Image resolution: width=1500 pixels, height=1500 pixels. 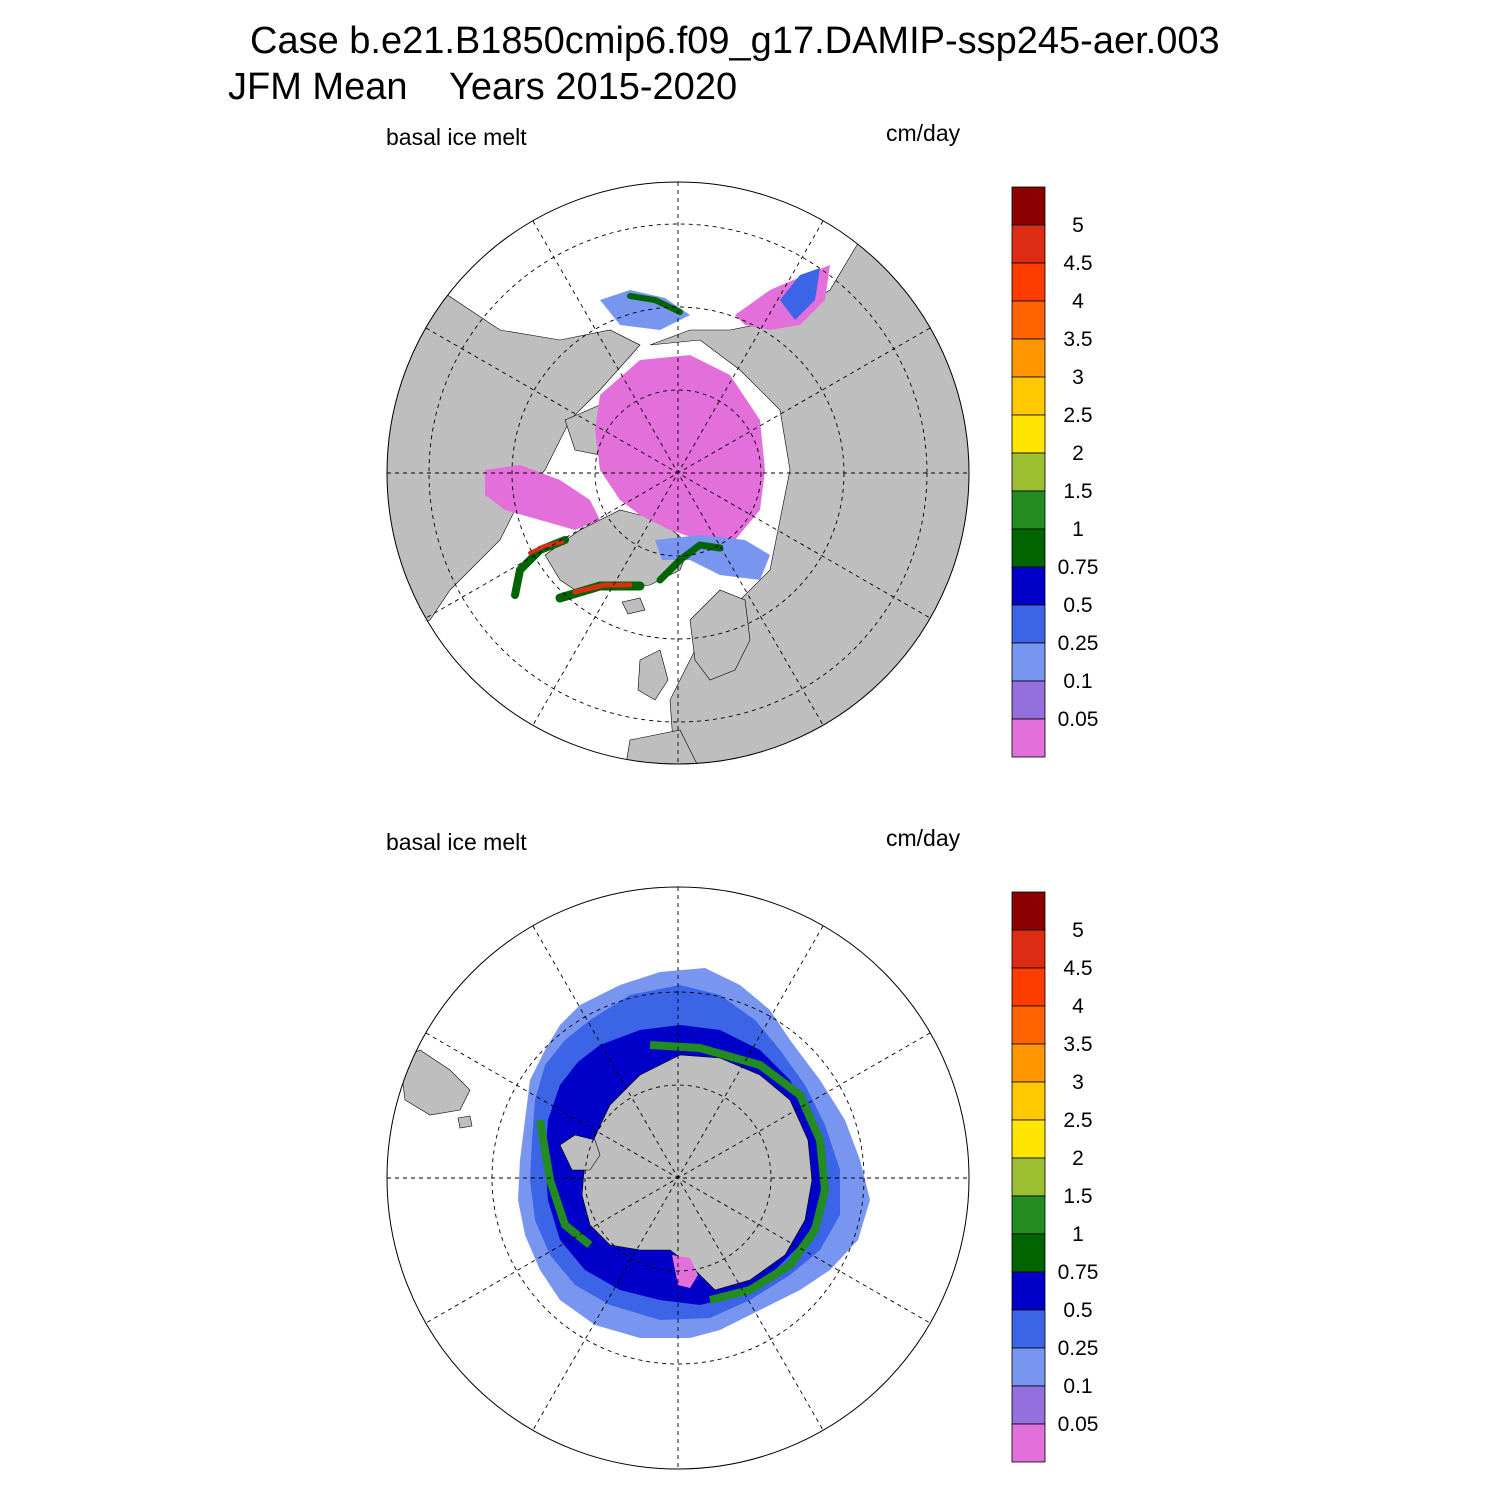 I want to click on figure-title-line-2: JFM Mean Years 2015-2020, so click(x=483, y=87).